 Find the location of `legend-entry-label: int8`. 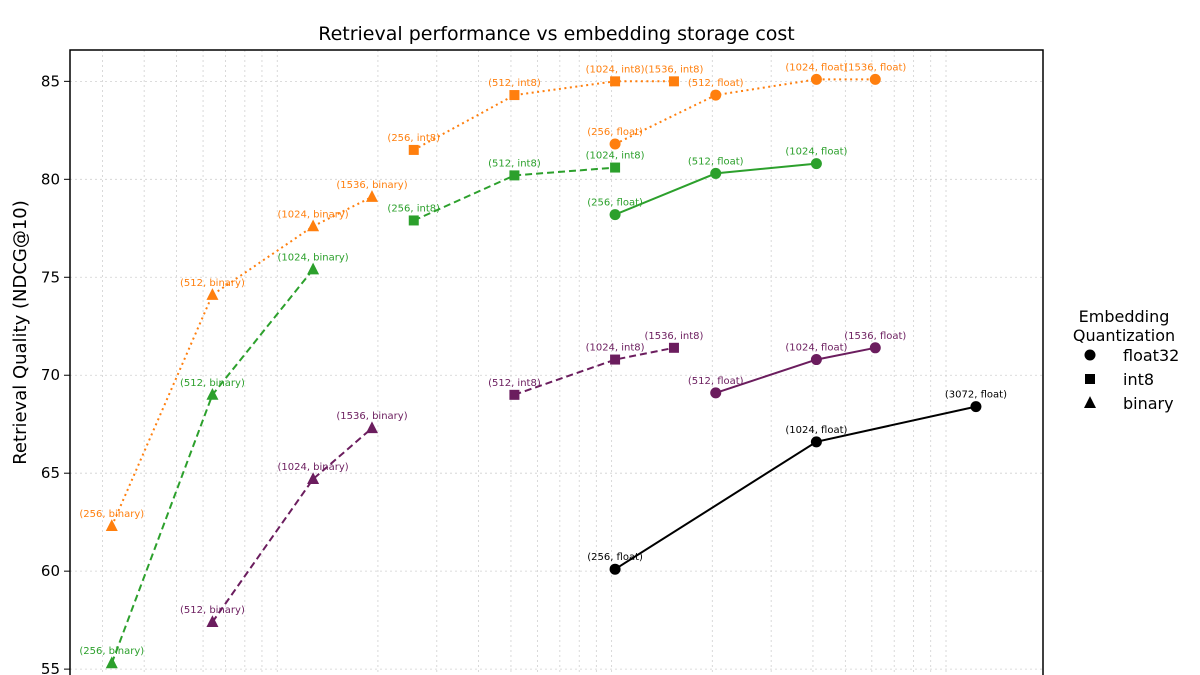

legend-entry-label: int8 is located at coordinates (1138, 379).